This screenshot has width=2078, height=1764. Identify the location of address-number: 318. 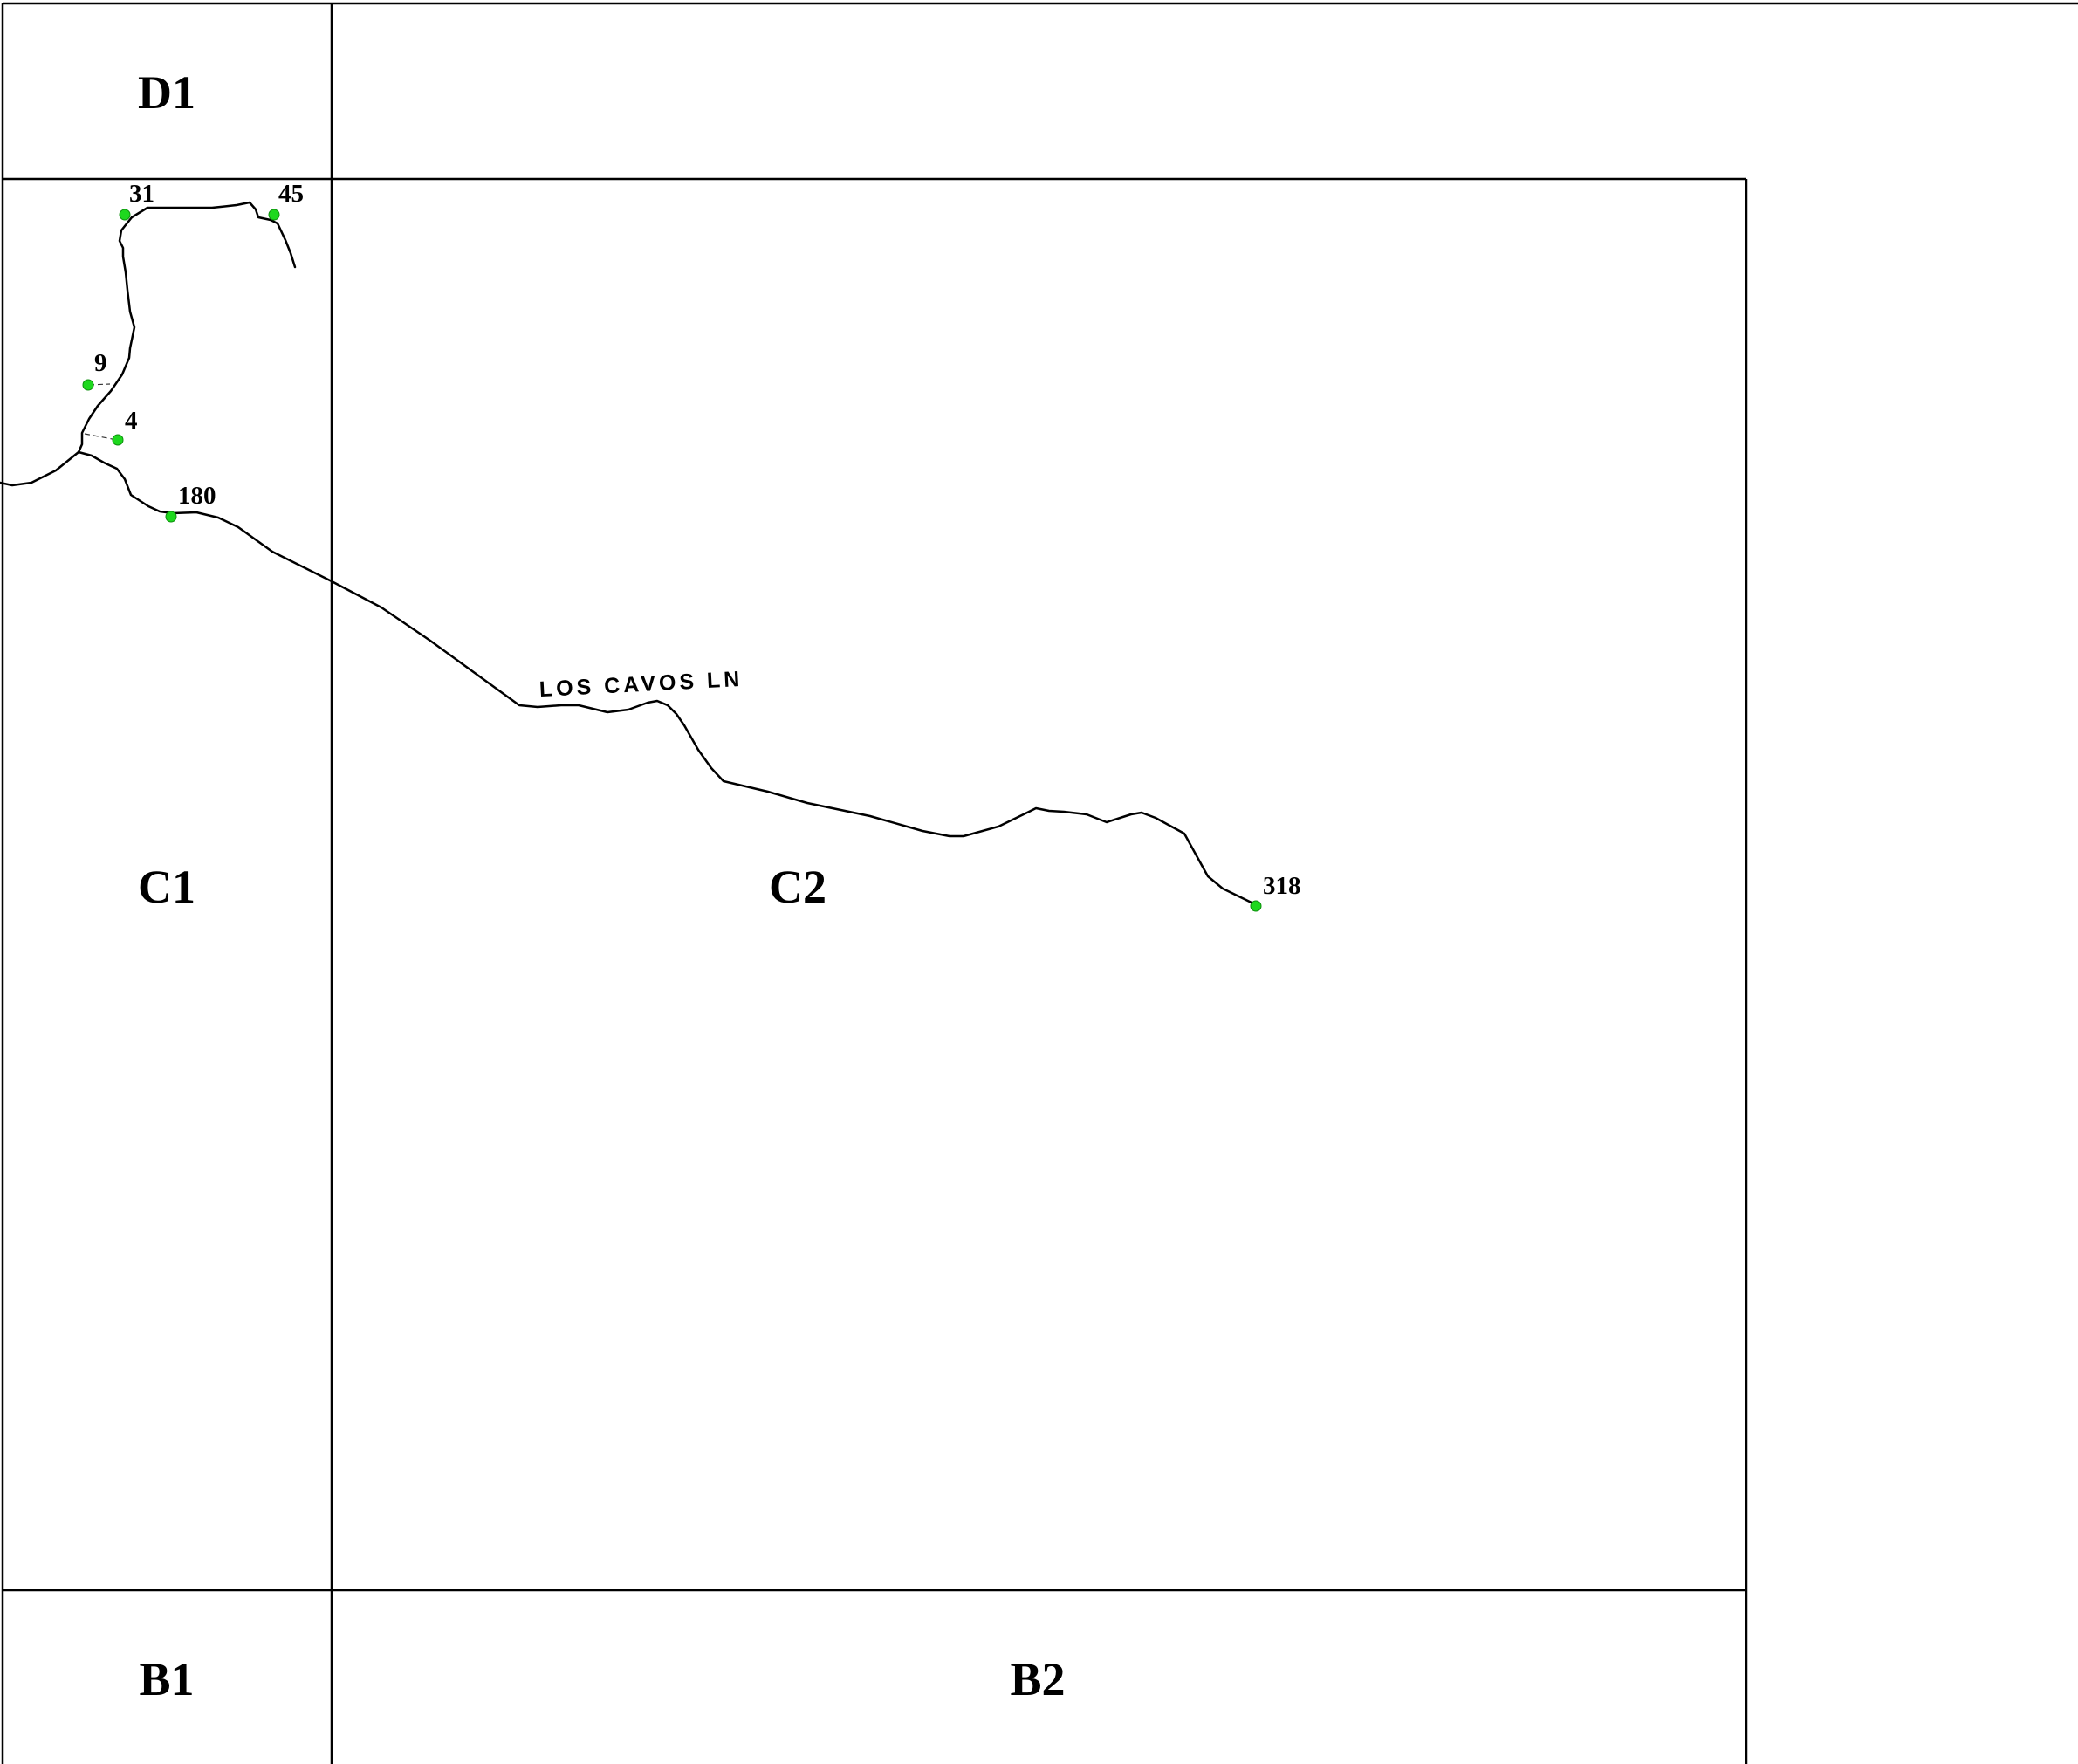
(1282, 886).